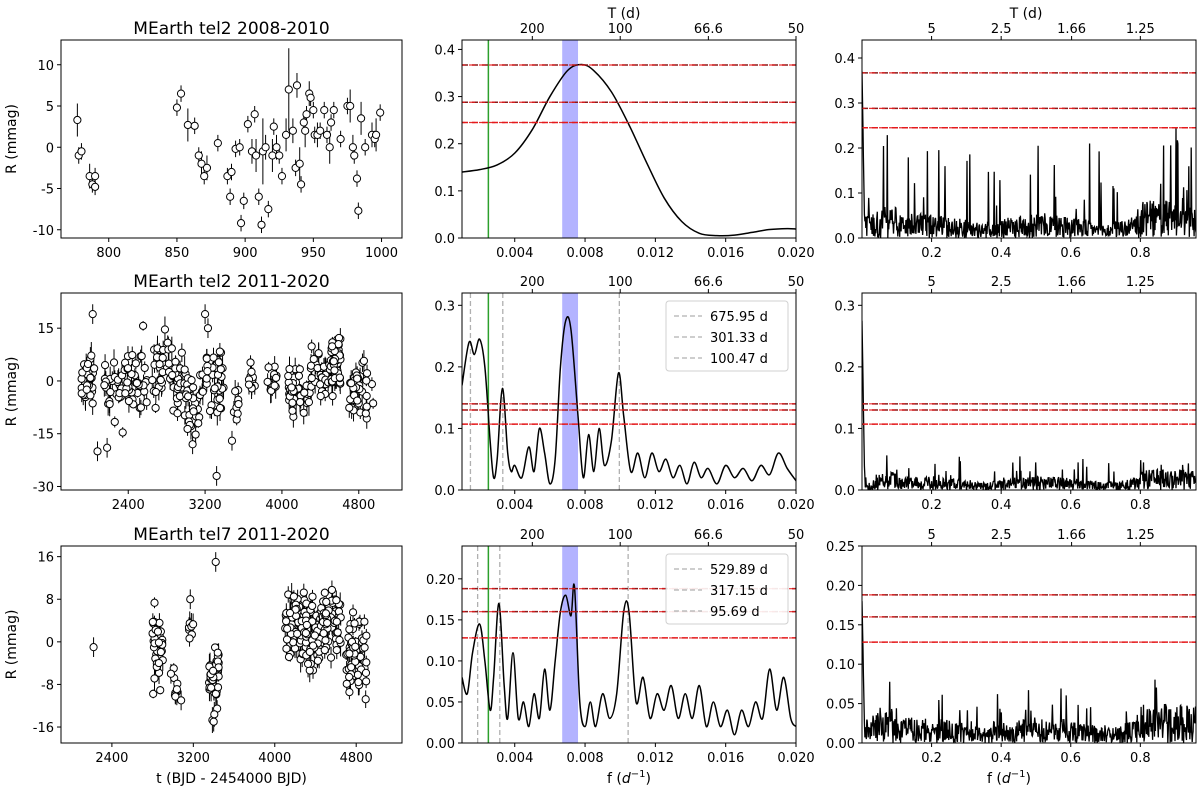 Image resolution: width=1200 pixels, height=793 pixels. I want to click on periodogram-zoom-3-xtick-label: 0.008, so click(584, 758).